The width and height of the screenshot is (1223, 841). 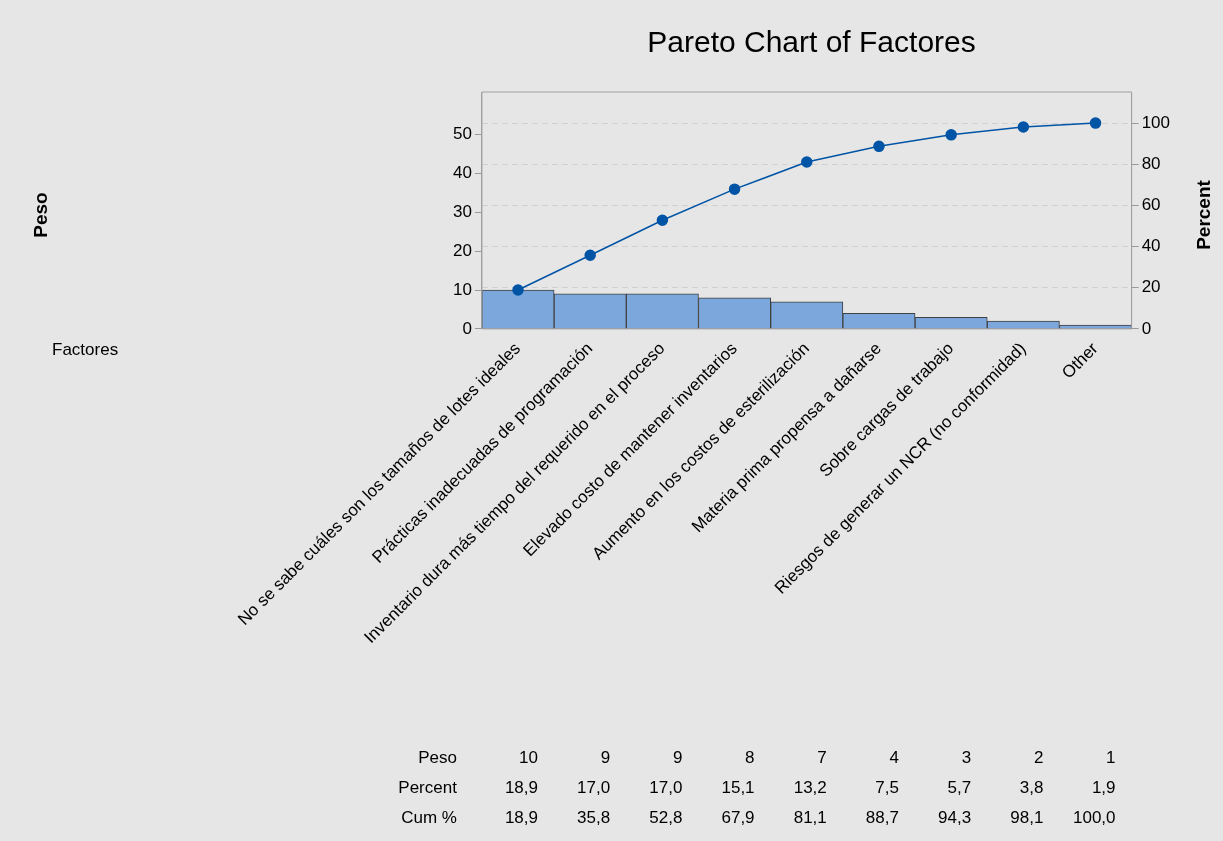 What do you see at coordinates (467, 328) in the screenshot?
I see `y-tick-label: 0` at bounding box center [467, 328].